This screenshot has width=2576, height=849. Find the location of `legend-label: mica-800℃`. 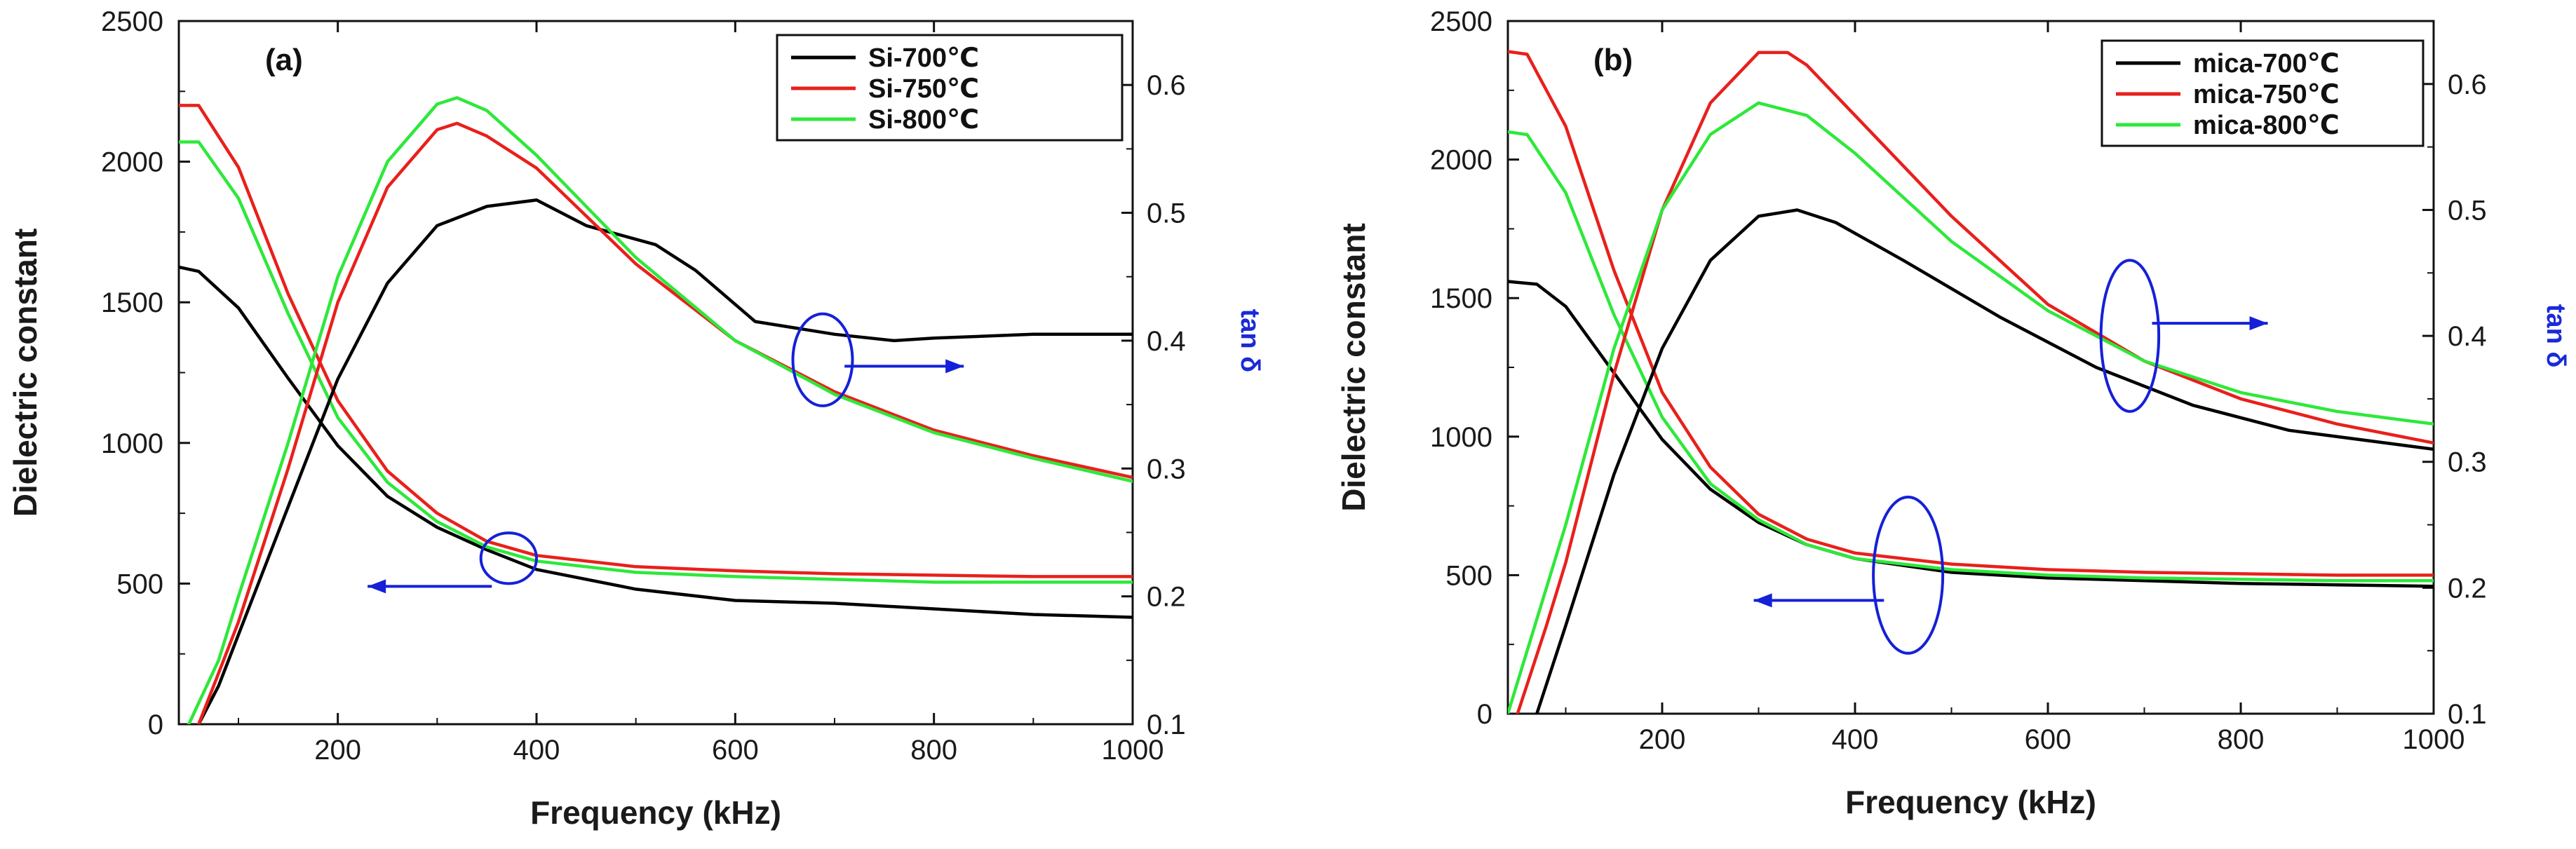

legend-label: mica-800℃ is located at coordinates (2266, 125).